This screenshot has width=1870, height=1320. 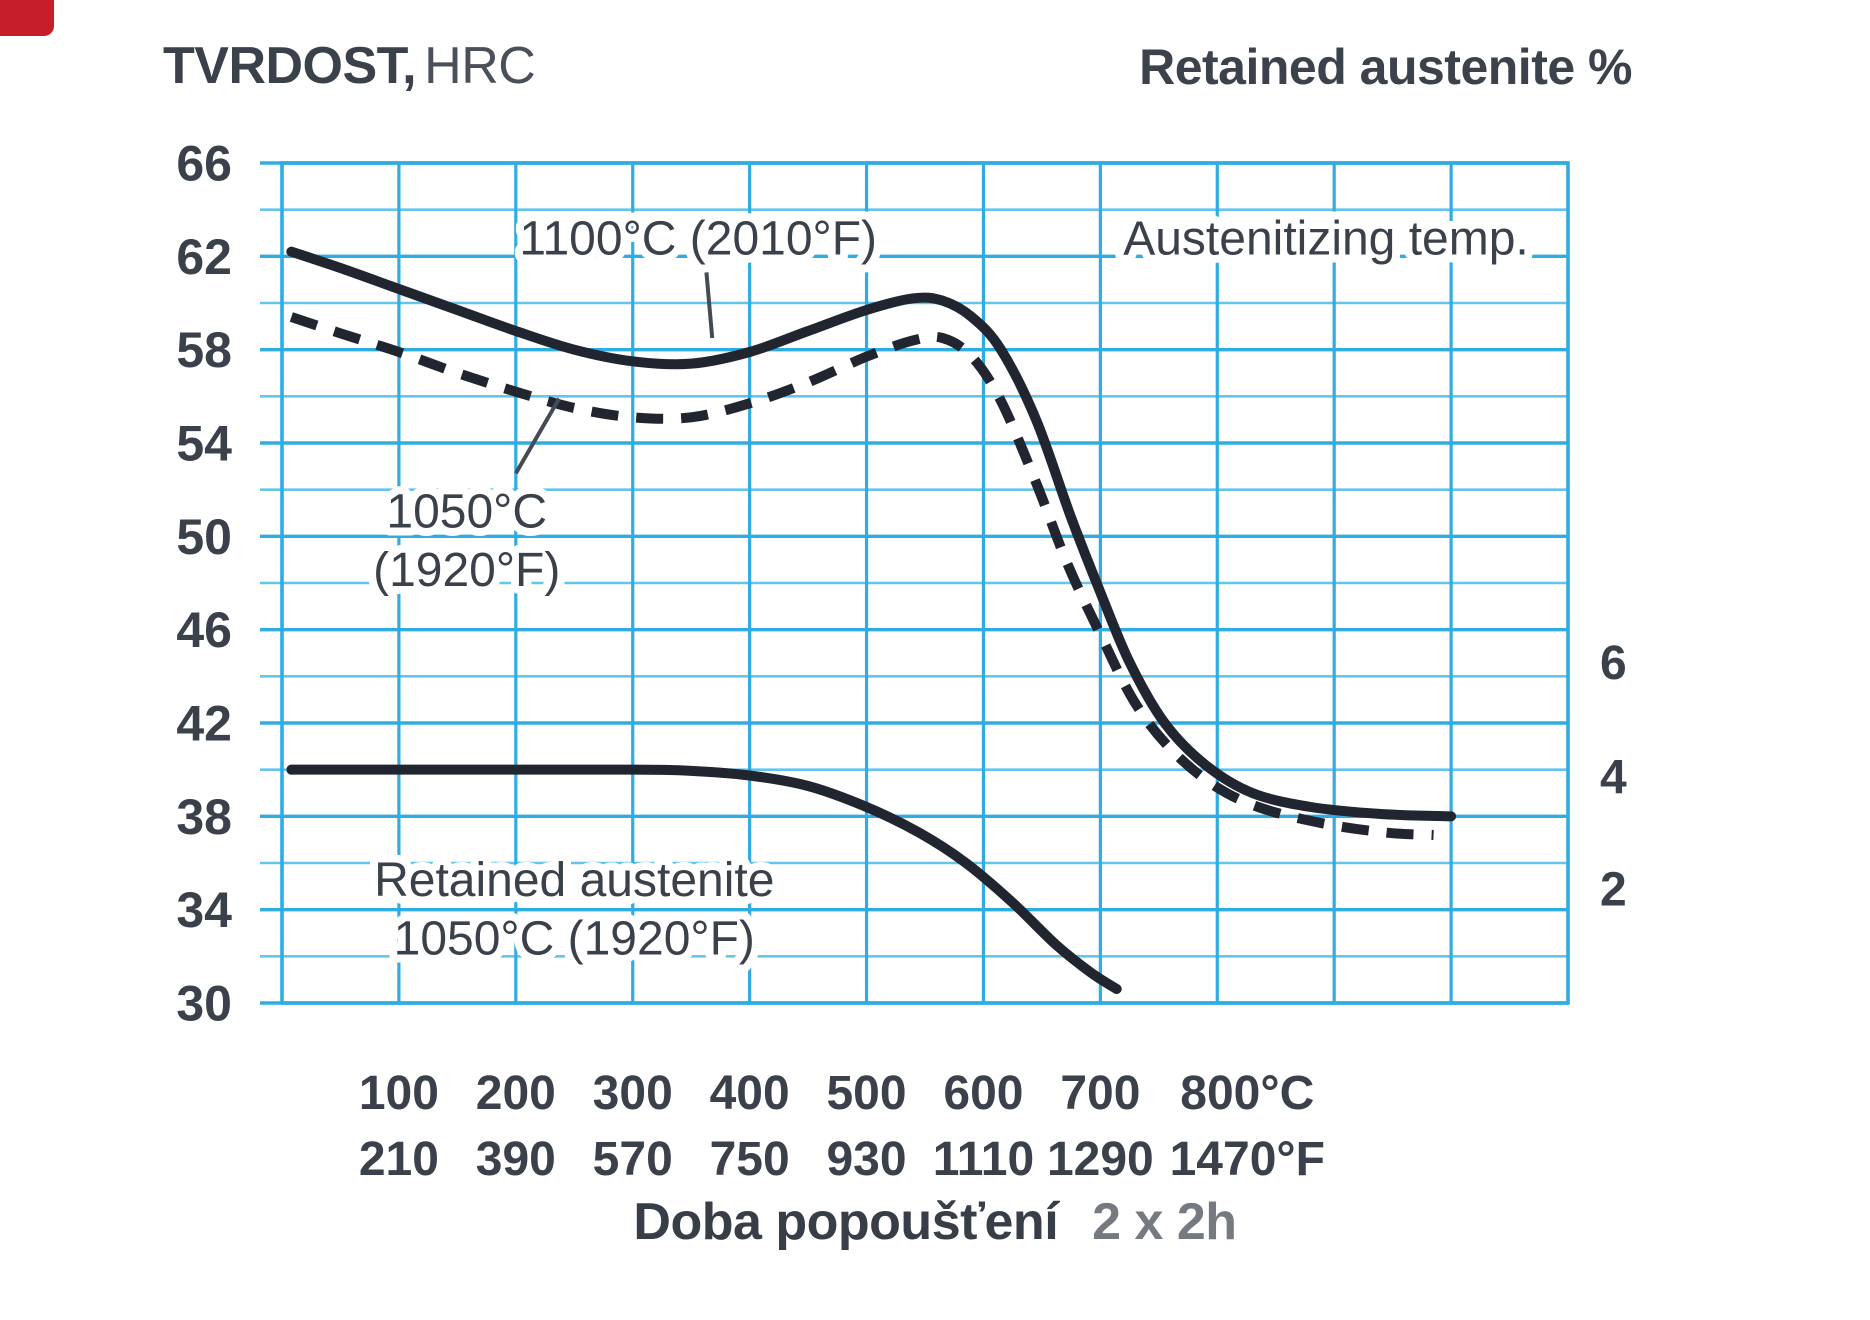 What do you see at coordinates (1247, 1159) in the screenshot?
I see `x-tick-label-fahrenheit: 1470°F` at bounding box center [1247, 1159].